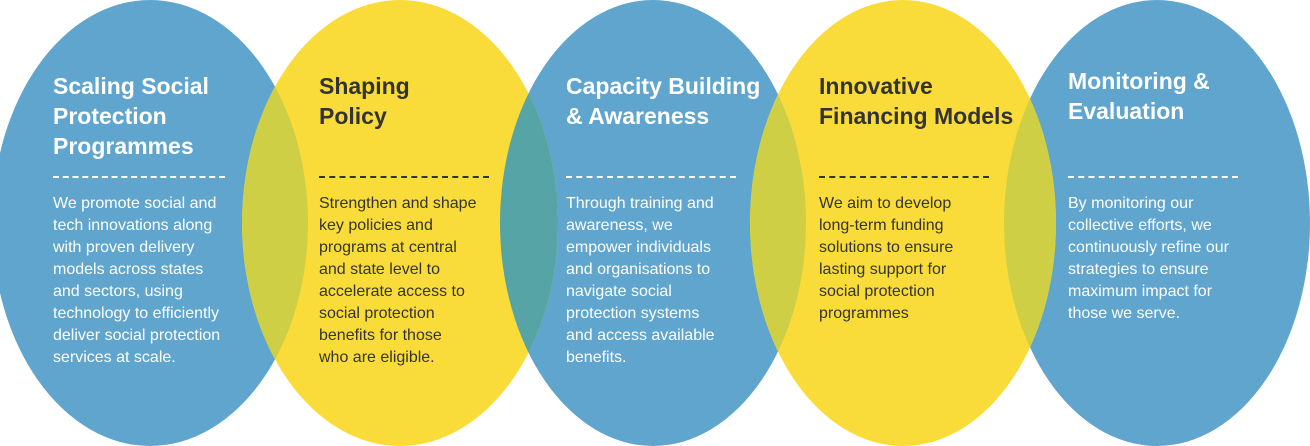 The height and width of the screenshot is (446, 1310). Describe the element at coordinates (135, 203) in the screenshot. I see `body-line: We promote social and` at that location.